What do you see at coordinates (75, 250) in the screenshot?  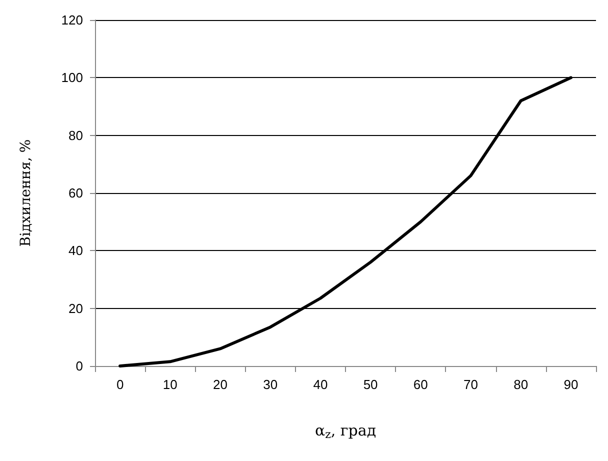 I see `y-tick-label: 40` at bounding box center [75, 250].